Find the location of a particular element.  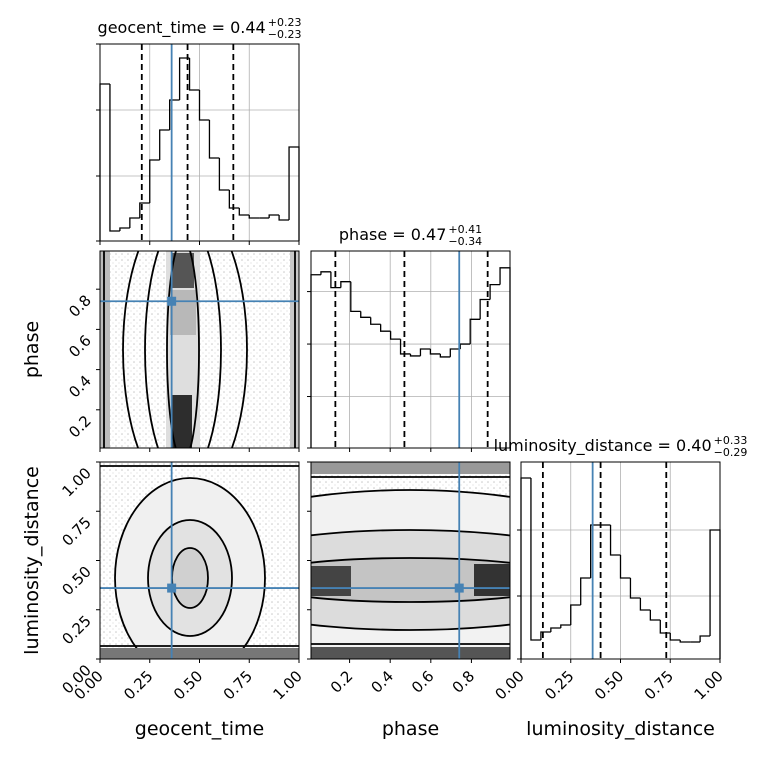

x-axis-label: luminosity_distance is located at coordinates (620, 729).